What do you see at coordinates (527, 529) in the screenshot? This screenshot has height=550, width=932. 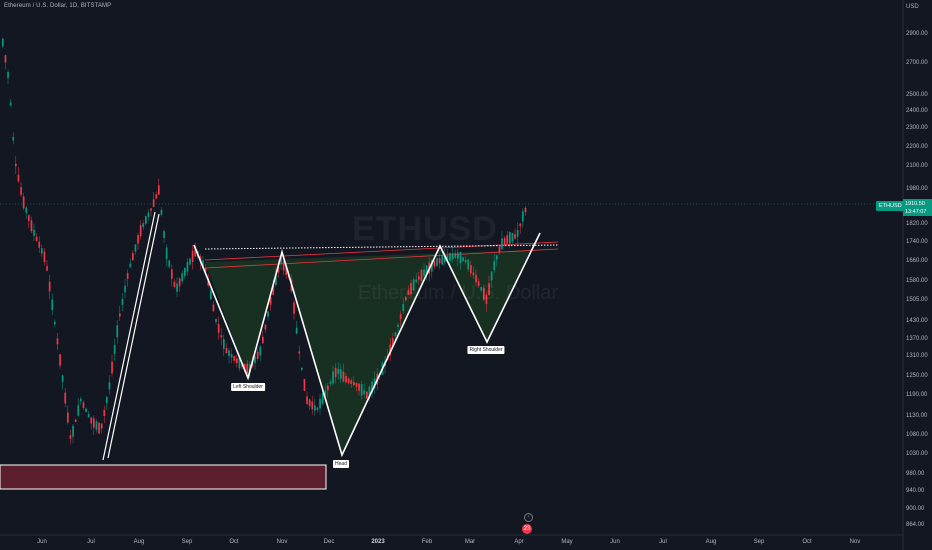 I see `event-icon: 23` at bounding box center [527, 529].